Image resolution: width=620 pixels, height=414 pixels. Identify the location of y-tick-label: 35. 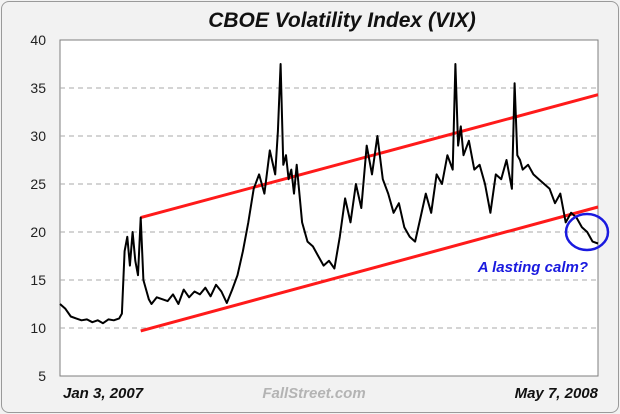
(38, 88).